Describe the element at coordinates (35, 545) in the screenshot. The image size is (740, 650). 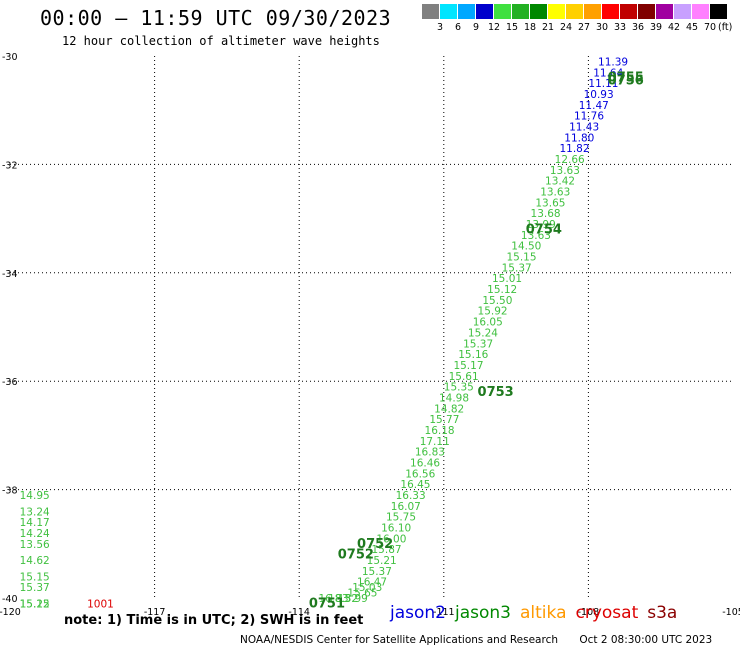
I see `swh-value-jason3: 13.56` at that location.